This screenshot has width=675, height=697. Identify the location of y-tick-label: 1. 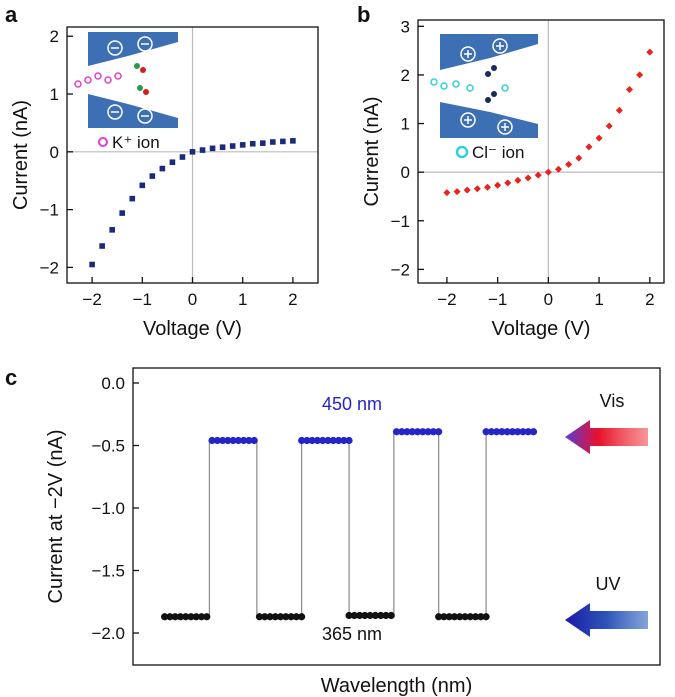
(54, 94).